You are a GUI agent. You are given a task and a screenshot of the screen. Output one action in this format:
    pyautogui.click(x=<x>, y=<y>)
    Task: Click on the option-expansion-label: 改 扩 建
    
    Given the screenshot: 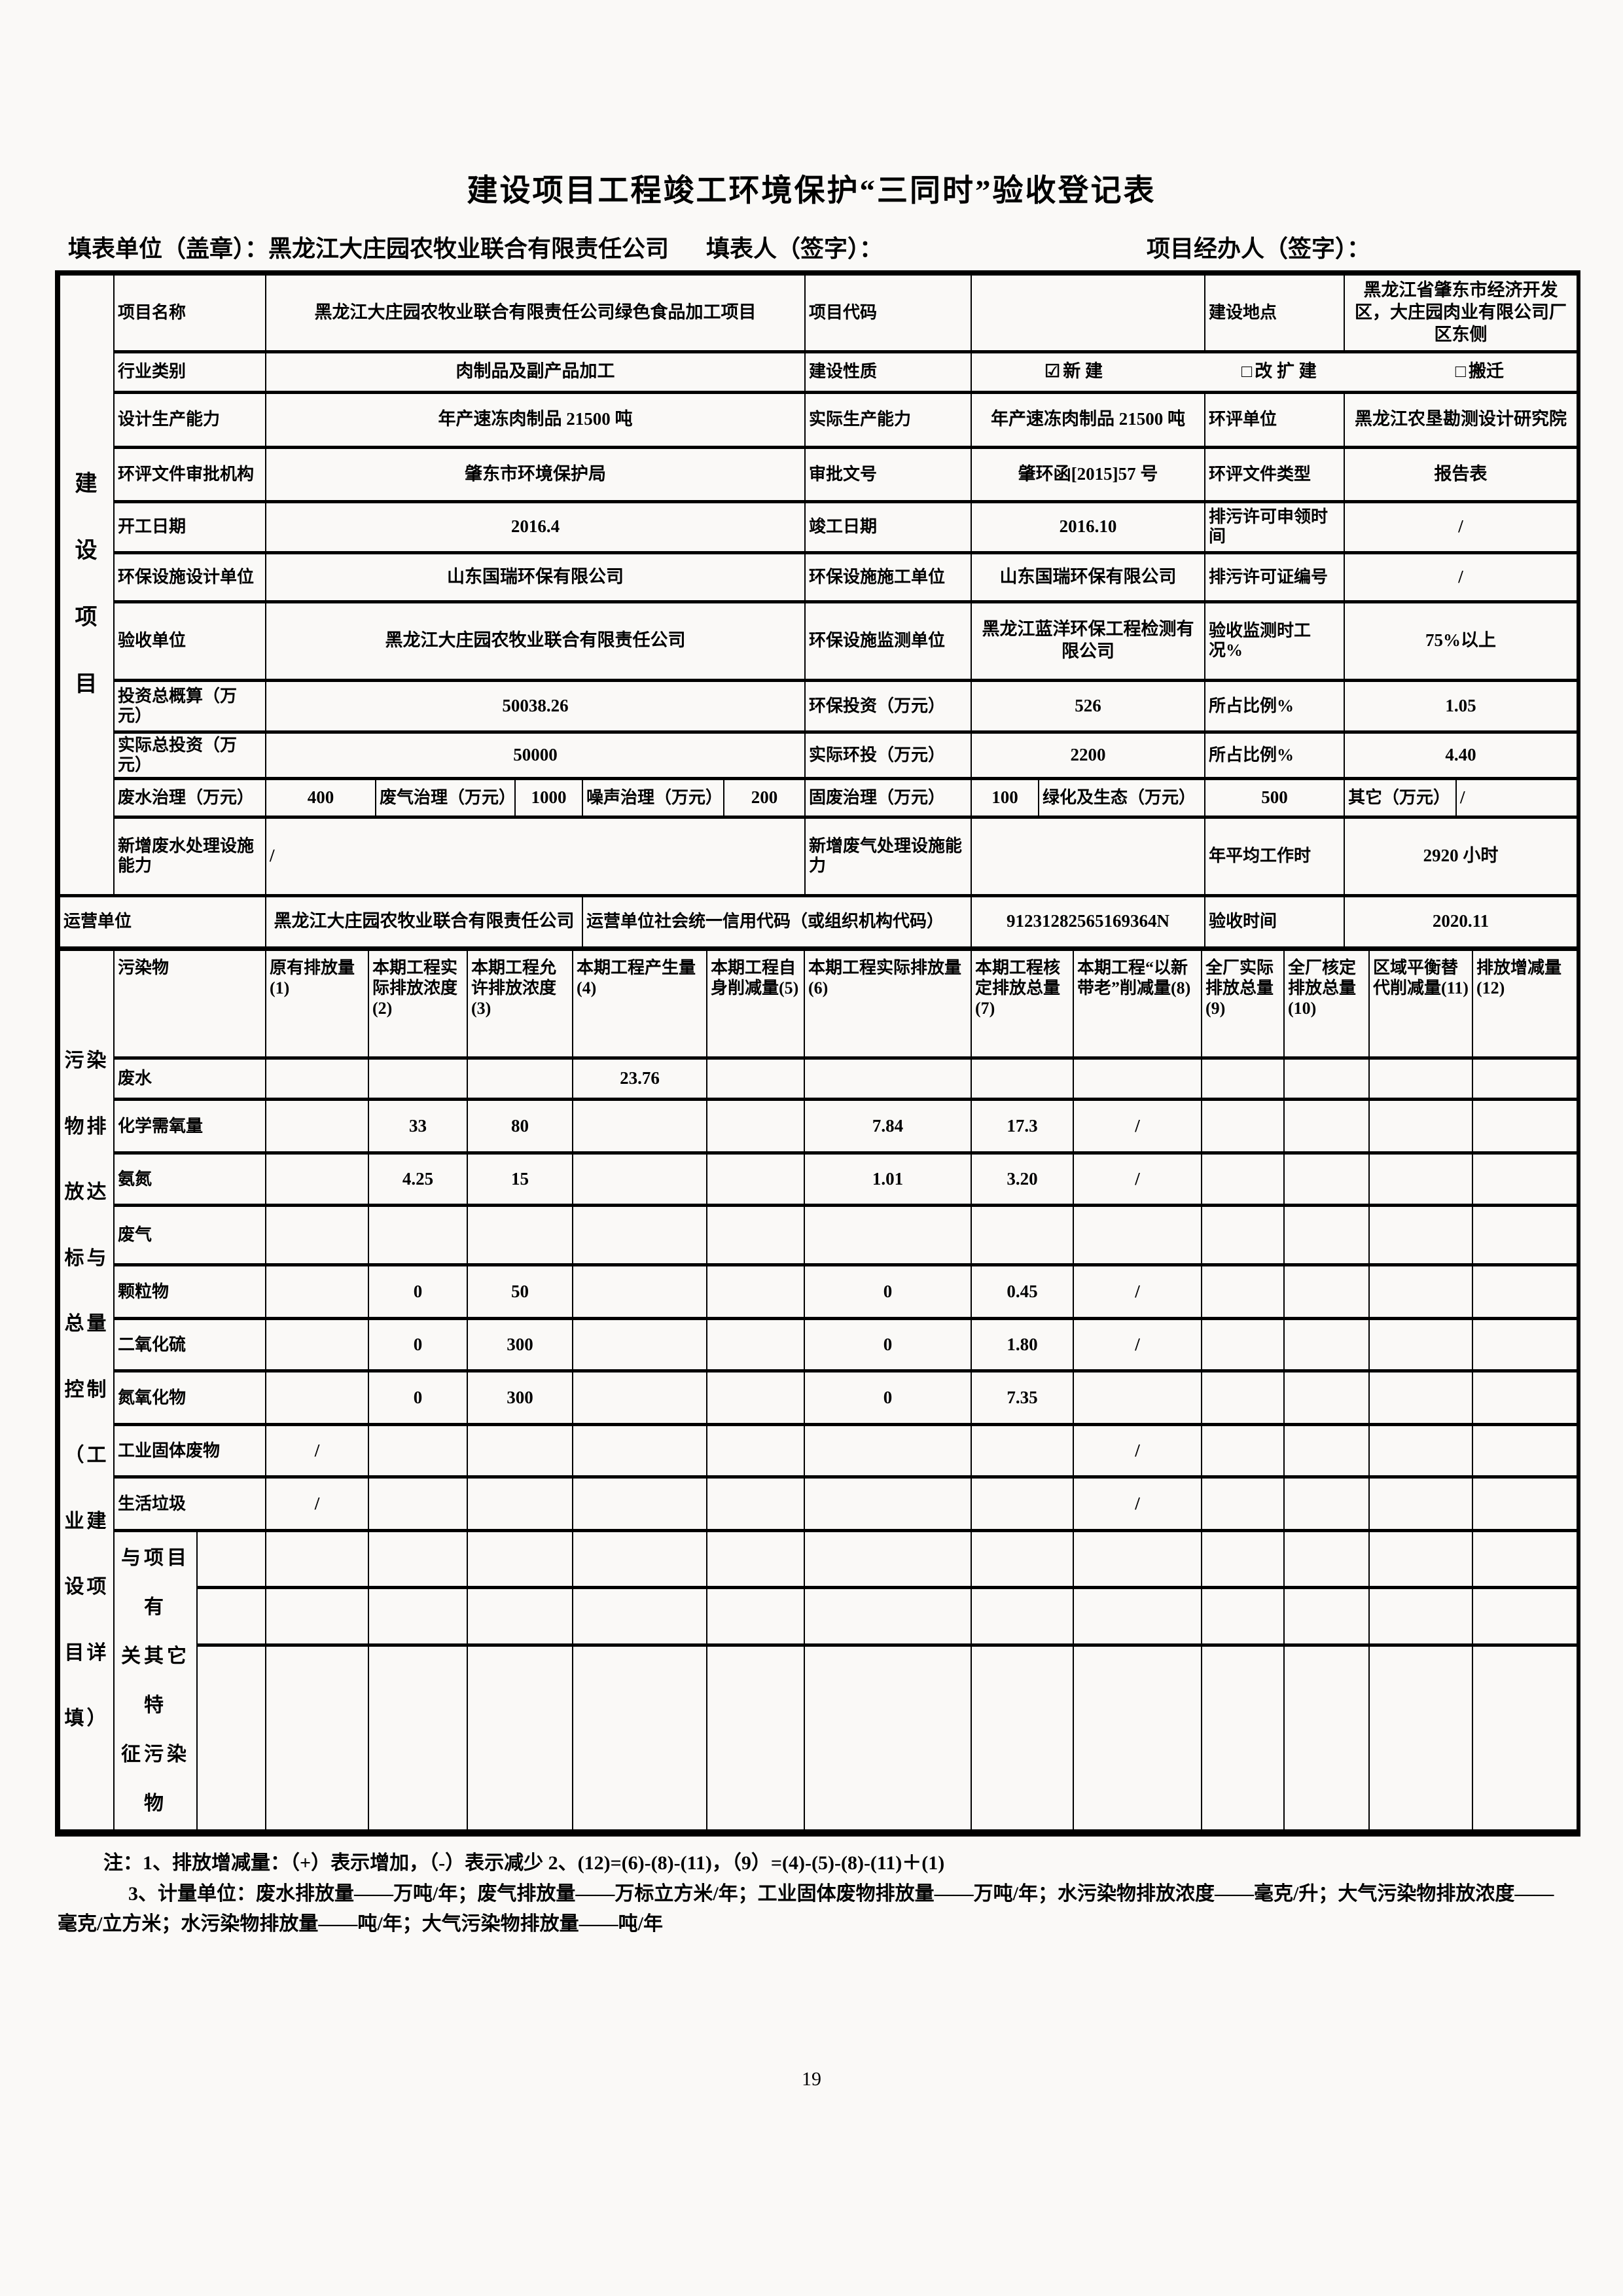 What is the action you would take?
    pyautogui.click(x=1286, y=371)
    